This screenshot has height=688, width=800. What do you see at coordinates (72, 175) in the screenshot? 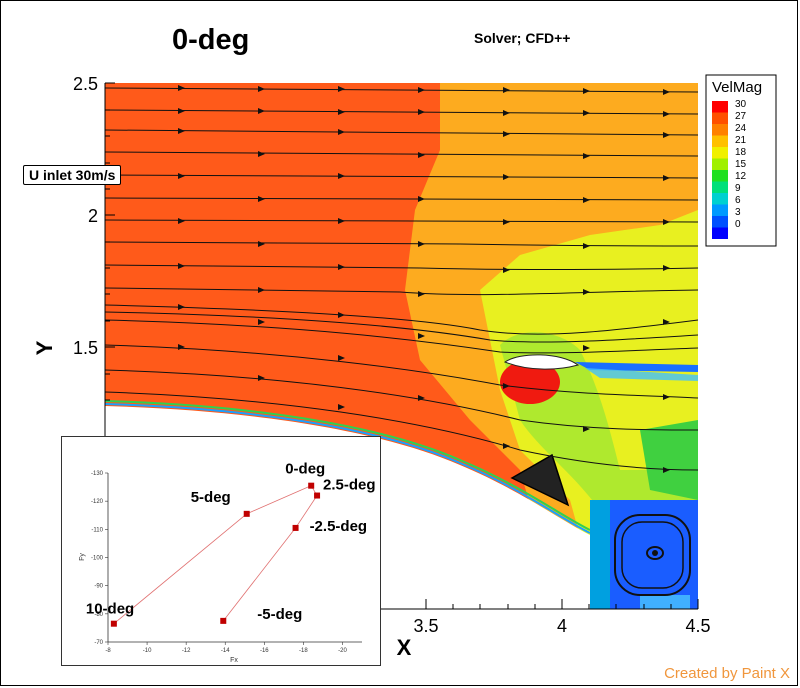
I see `inlet-label: U inlet 30m/s` at bounding box center [72, 175].